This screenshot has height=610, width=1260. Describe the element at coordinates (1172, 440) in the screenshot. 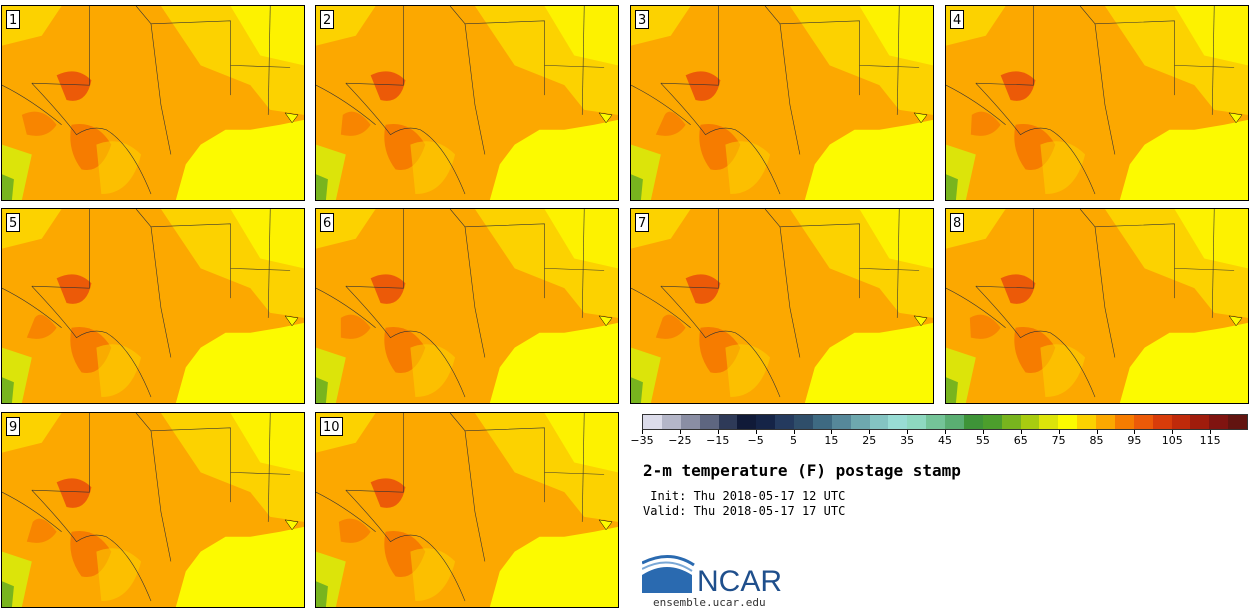

I see `colorbar-tick-label: 105` at that location.